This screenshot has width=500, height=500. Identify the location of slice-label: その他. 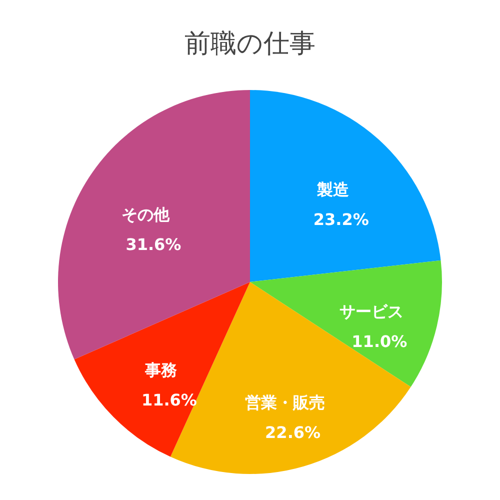
(145, 214).